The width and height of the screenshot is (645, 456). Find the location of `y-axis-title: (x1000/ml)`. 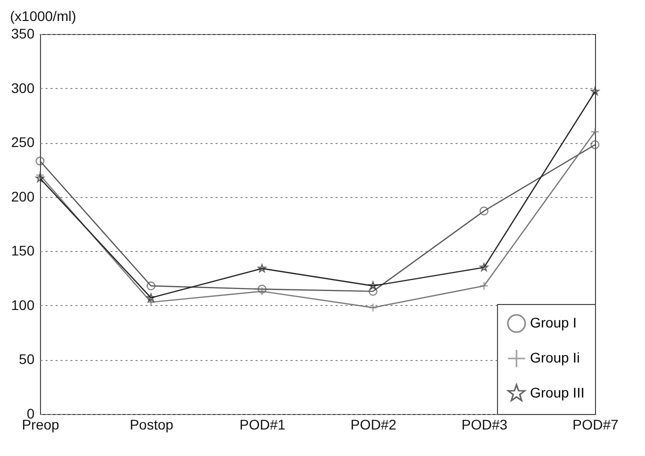

y-axis-title: (x1000/ml) is located at coordinates (43, 16).